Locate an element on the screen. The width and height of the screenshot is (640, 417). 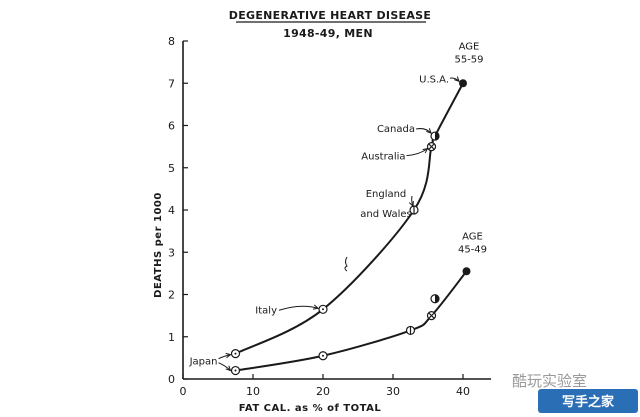
watermark-text: 酷玩实验室 is located at coordinates (549, 381).